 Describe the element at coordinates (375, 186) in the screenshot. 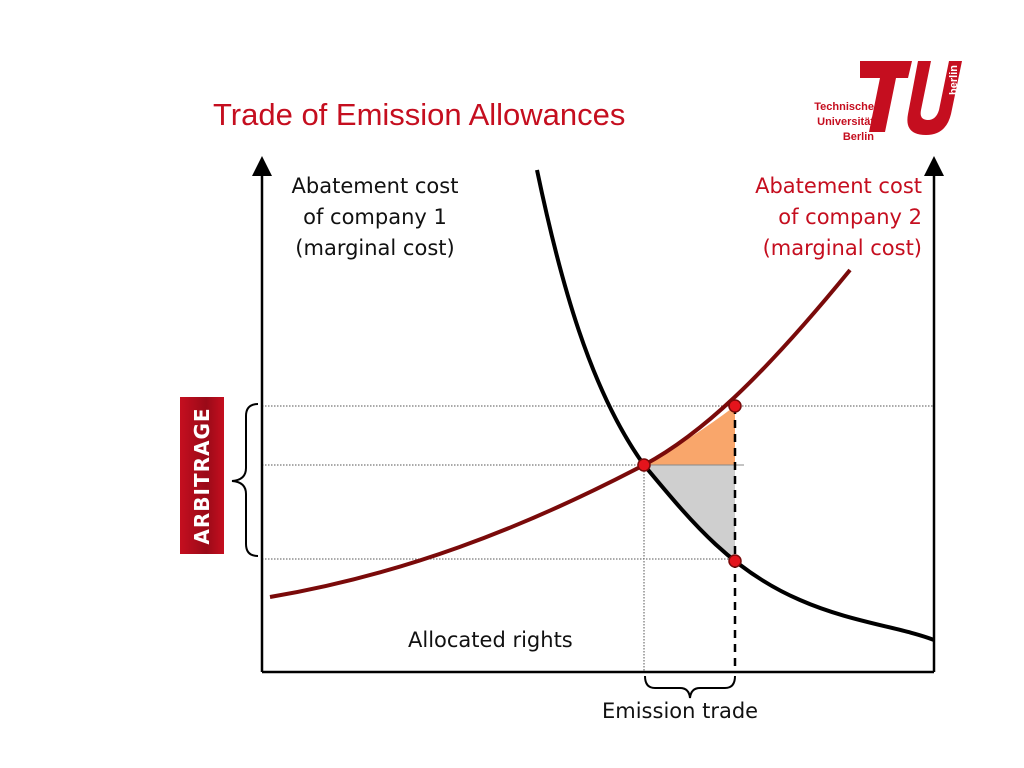

I see `company-1-label-line-1: Abatement cost` at that location.